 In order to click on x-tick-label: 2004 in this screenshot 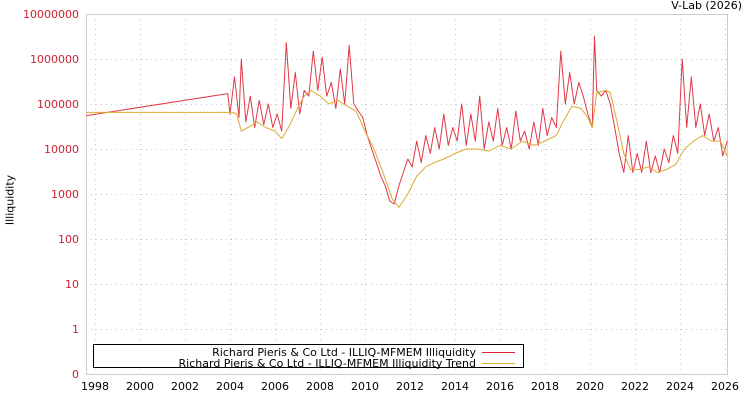, I will do `click(230, 386)`.